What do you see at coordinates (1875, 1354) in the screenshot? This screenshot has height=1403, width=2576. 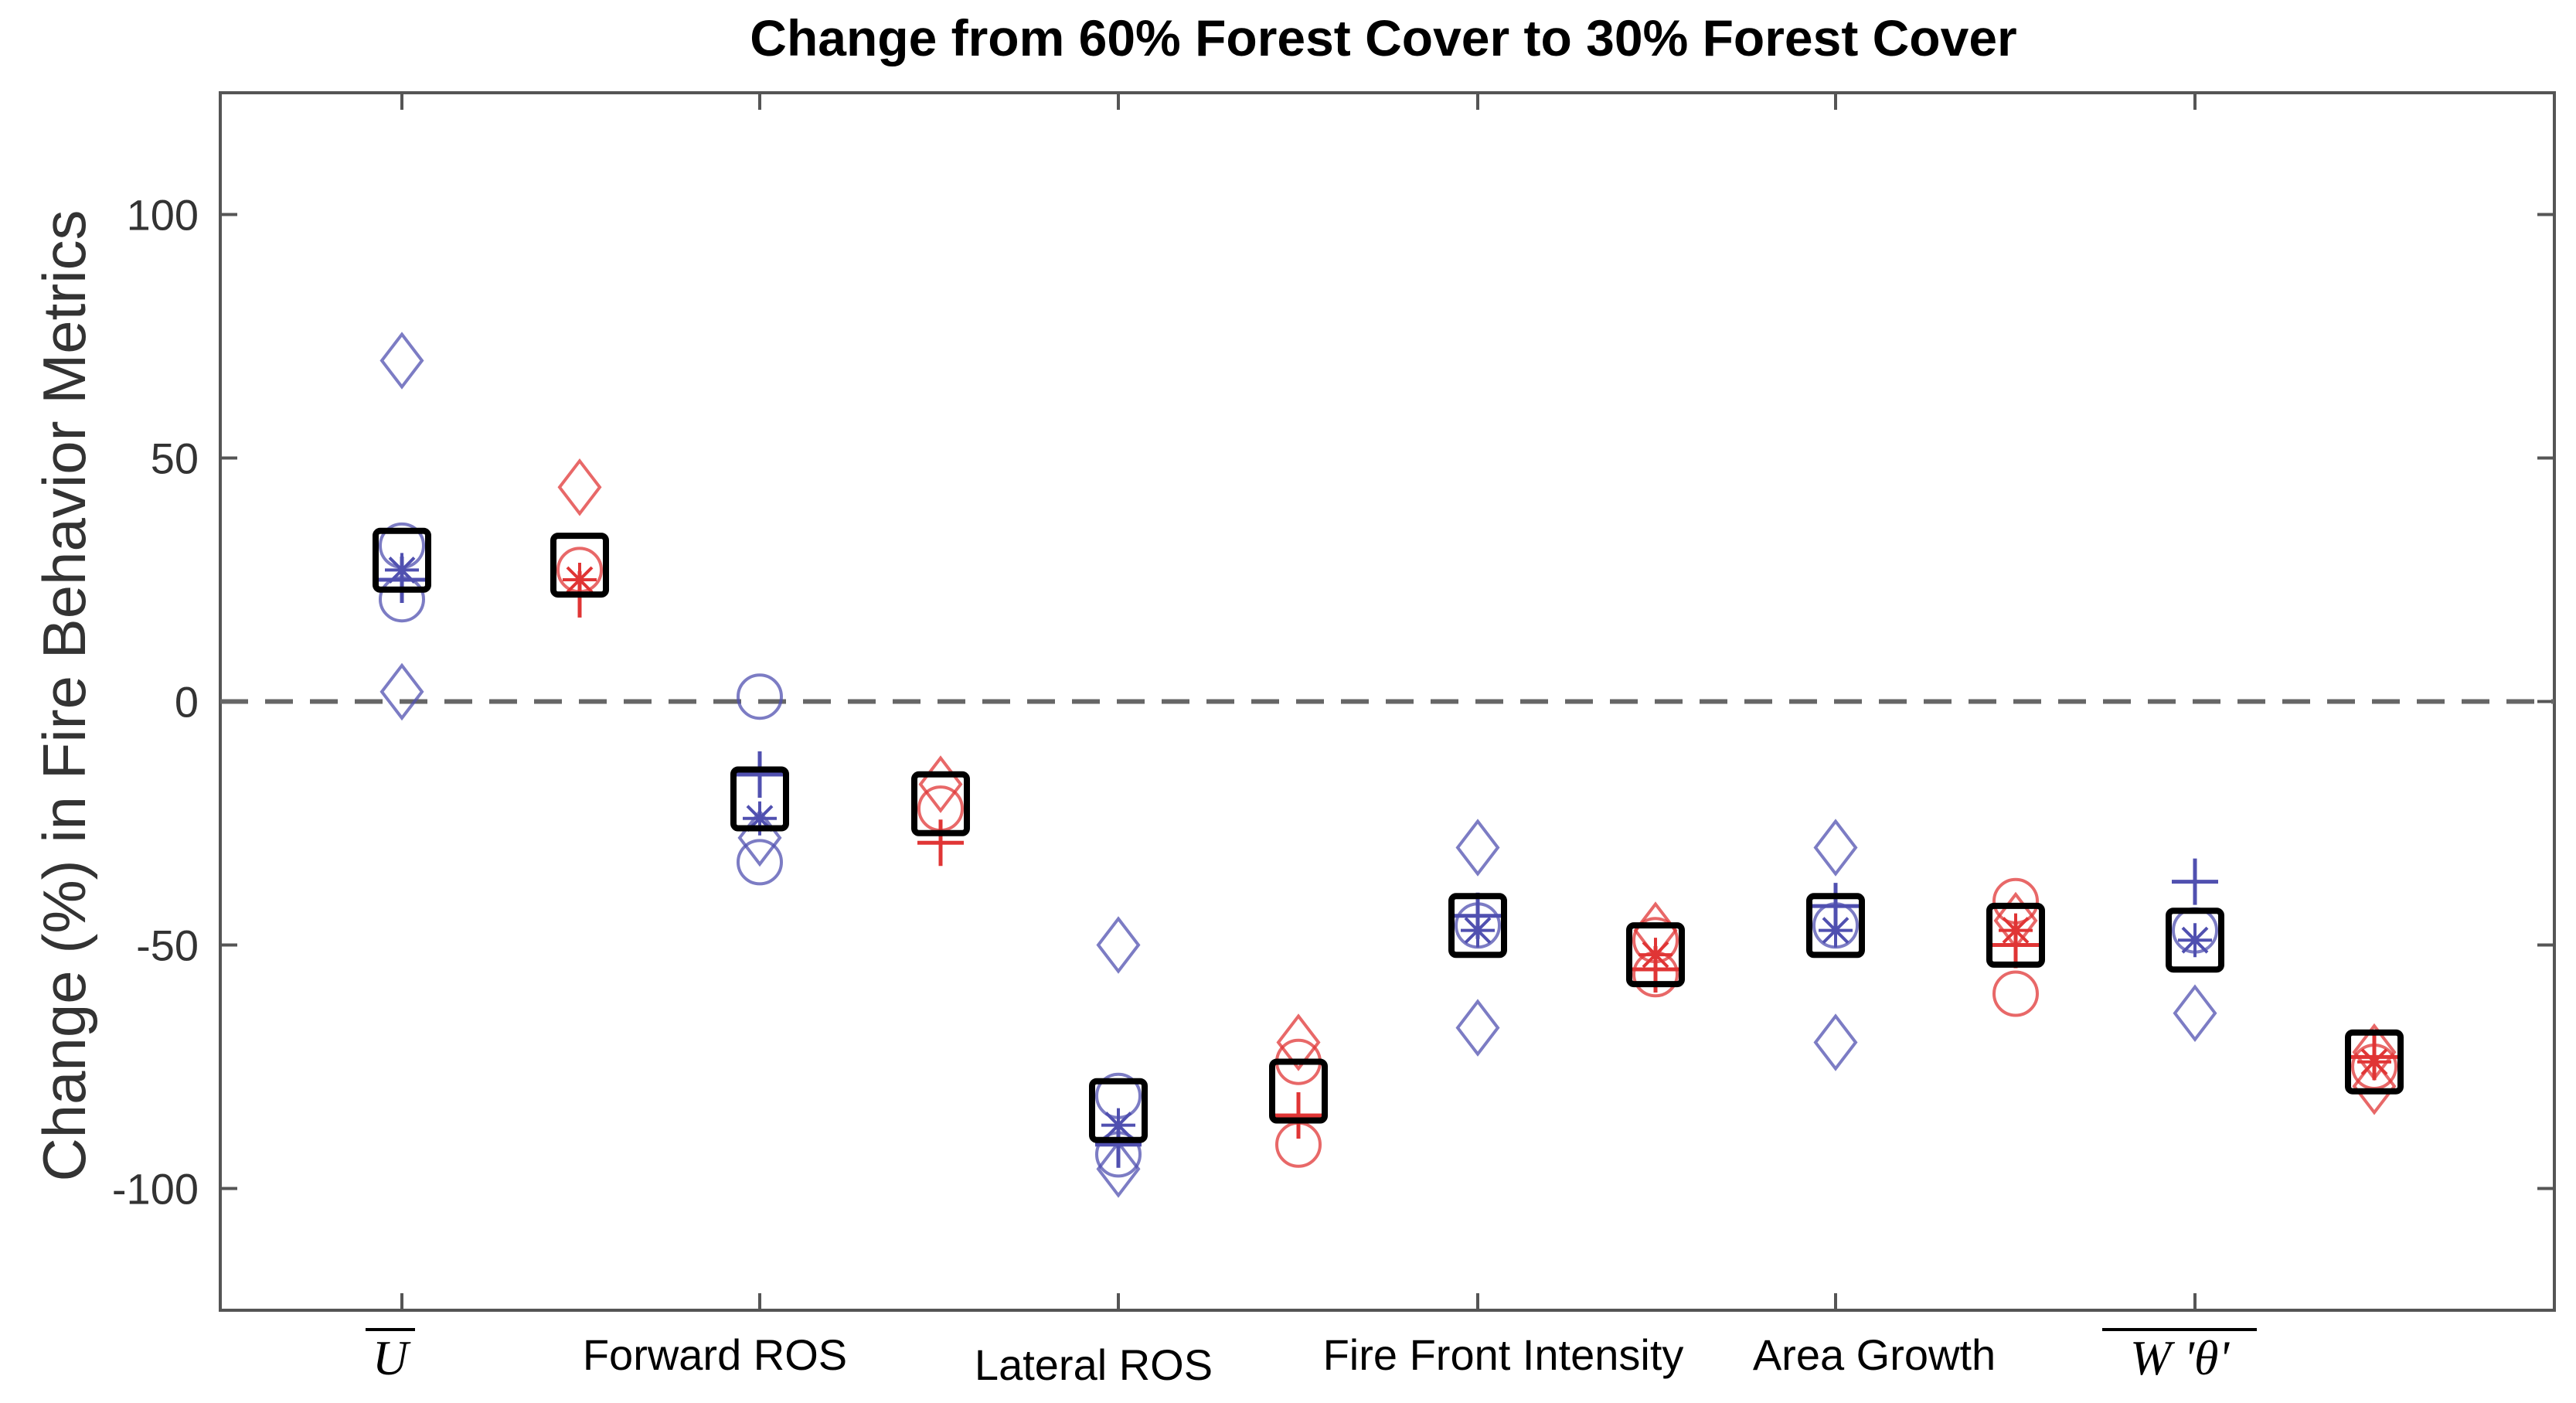 I see `x-tick-label: Area Growth` at bounding box center [1875, 1354].